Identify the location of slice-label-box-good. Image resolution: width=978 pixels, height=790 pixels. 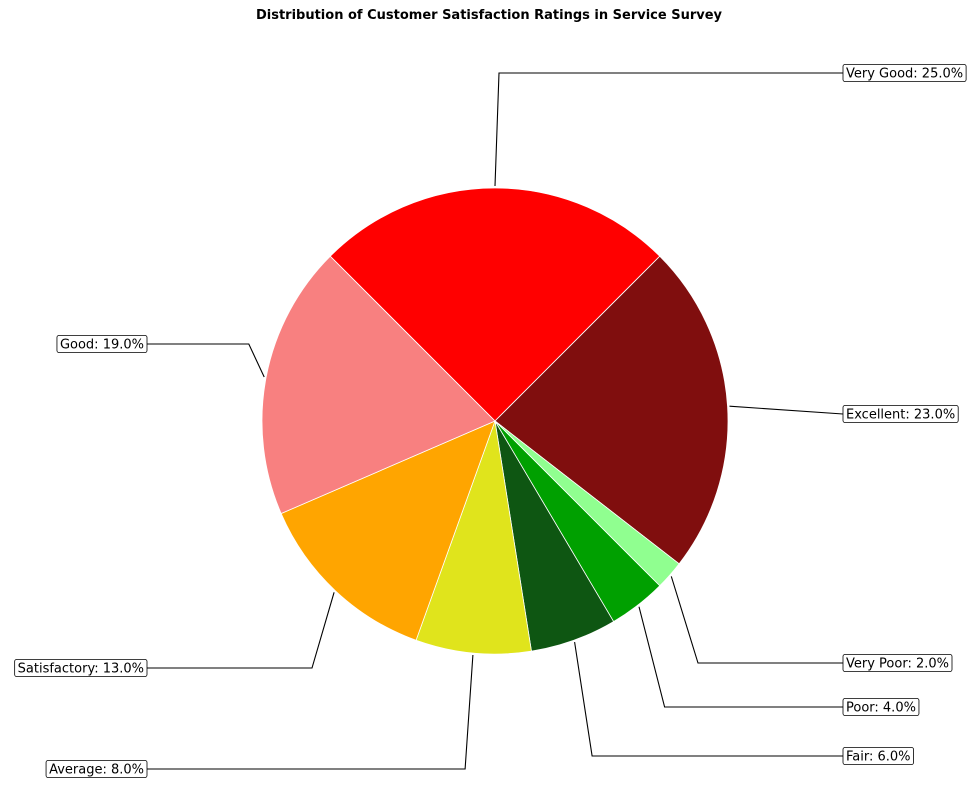
(102, 344).